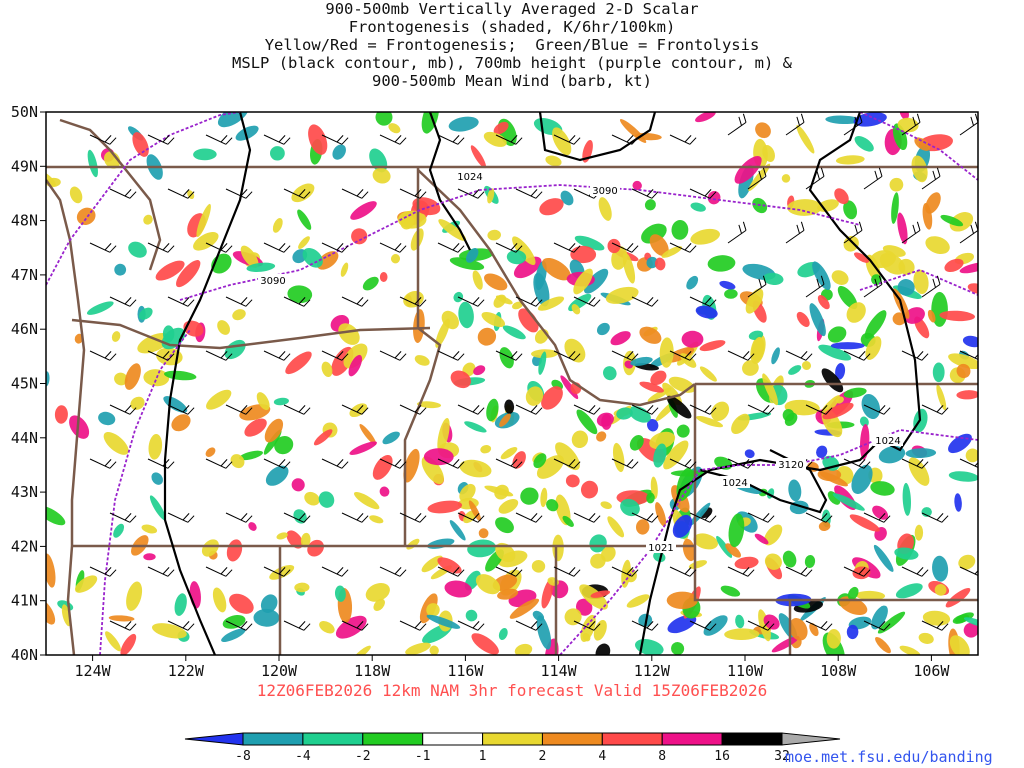 Image resolution: width=1024 pixels, height=768 pixels. I want to click on colorbar-label: -8, so click(243, 756).